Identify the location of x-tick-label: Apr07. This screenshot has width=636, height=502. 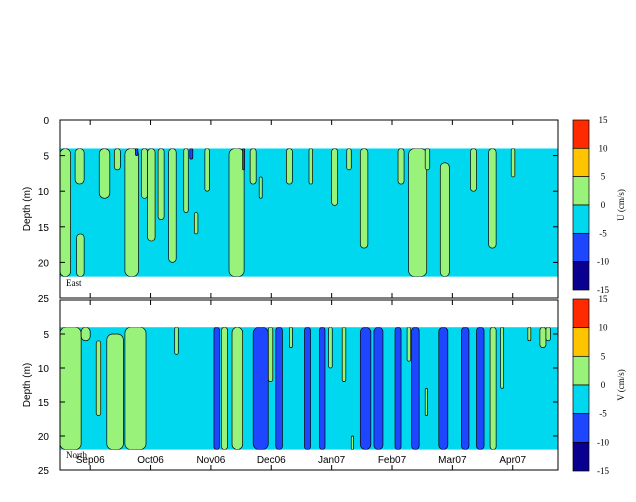
(512, 460).